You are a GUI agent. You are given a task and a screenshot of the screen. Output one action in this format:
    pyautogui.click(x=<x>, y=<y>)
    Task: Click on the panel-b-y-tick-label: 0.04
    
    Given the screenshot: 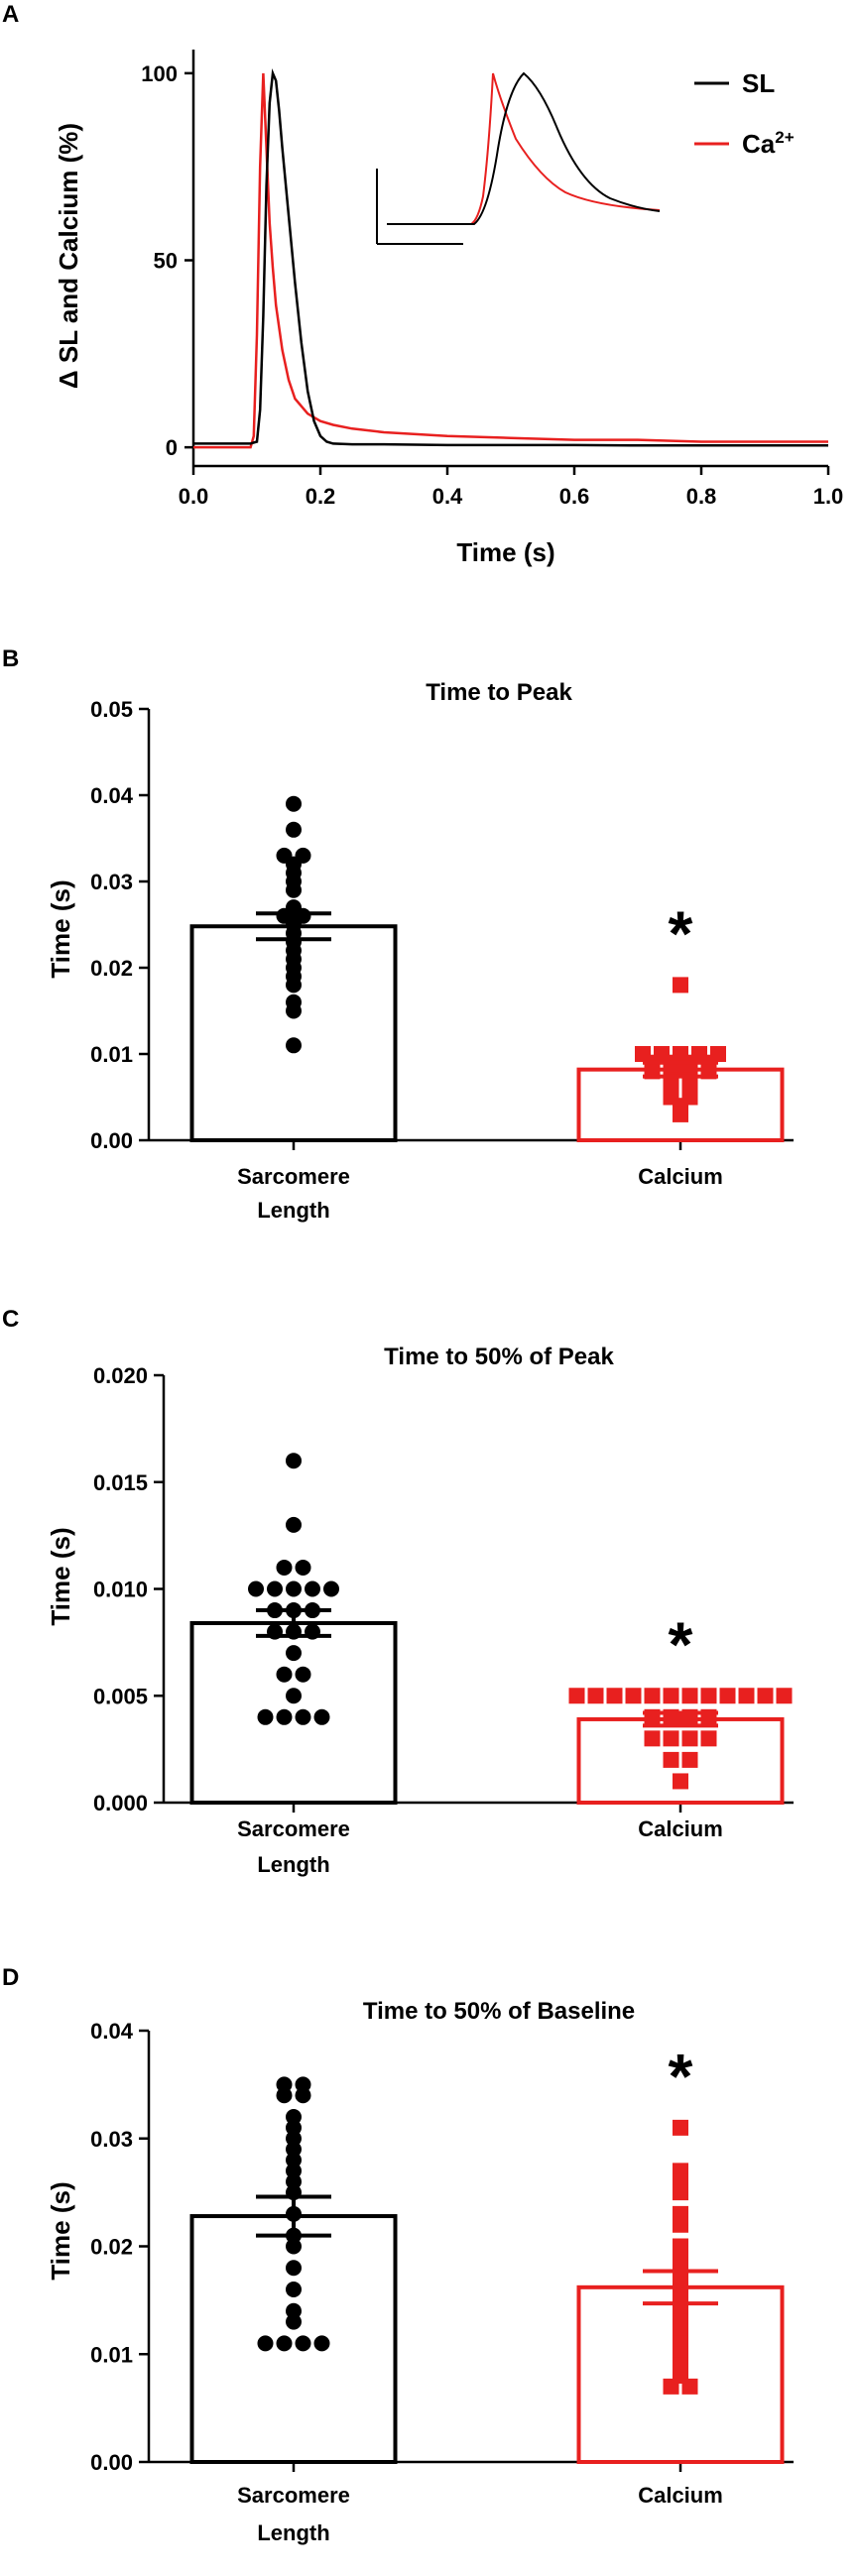 What is the action you would take?
    pyautogui.click(x=112, y=796)
    